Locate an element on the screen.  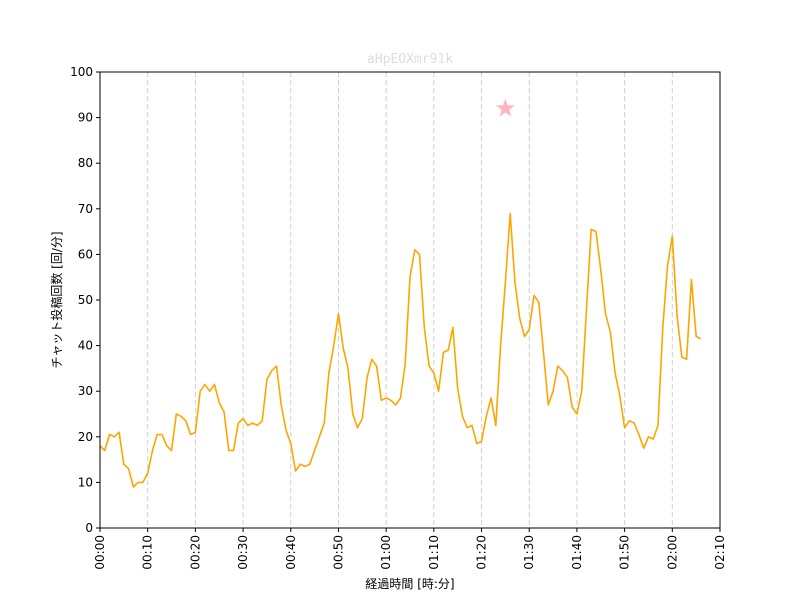
x-tick-label: 01:20 is located at coordinates (482, 552).